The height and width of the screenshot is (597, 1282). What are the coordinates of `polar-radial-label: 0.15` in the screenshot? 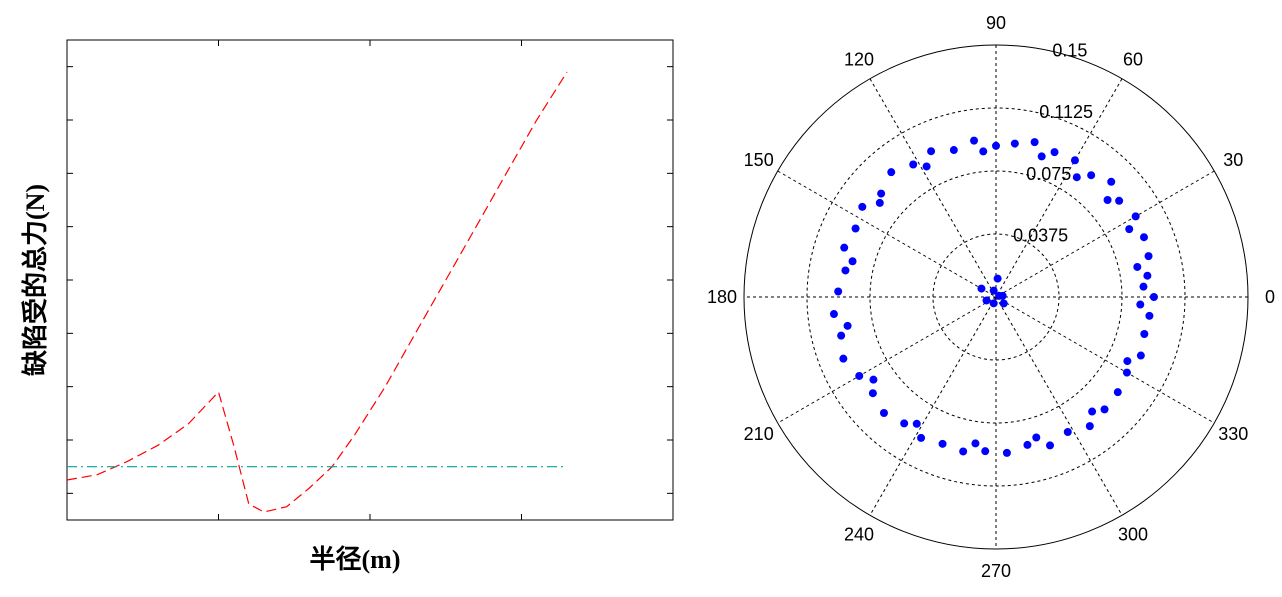 It's located at (1069, 51).